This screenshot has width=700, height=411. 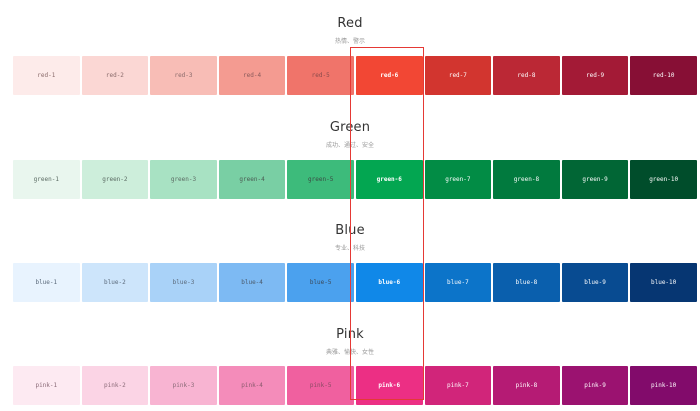 What do you see at coordinates (252, 179) in the screenshot?
I see `swatch-green-4: green-4` at bounding box center [252, 179].